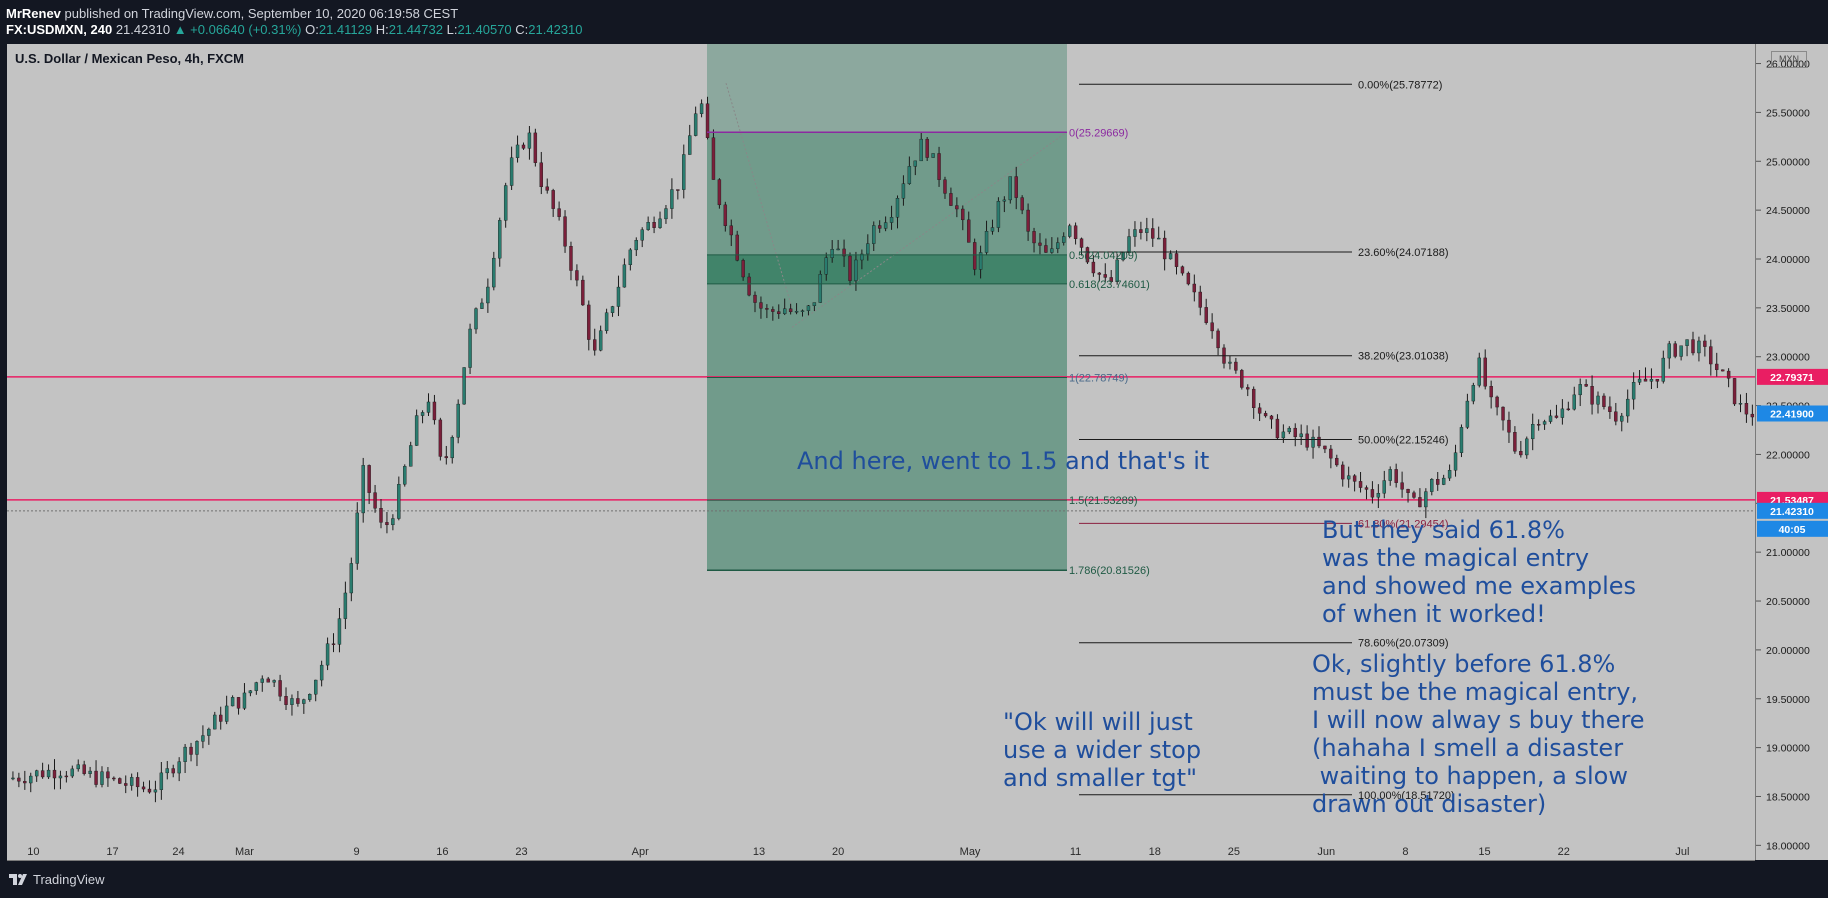  What do you see at coordinates (1155, 852) in the screenshot?
I see `x-tick-12: 18` at bounding box center [1155, 852].